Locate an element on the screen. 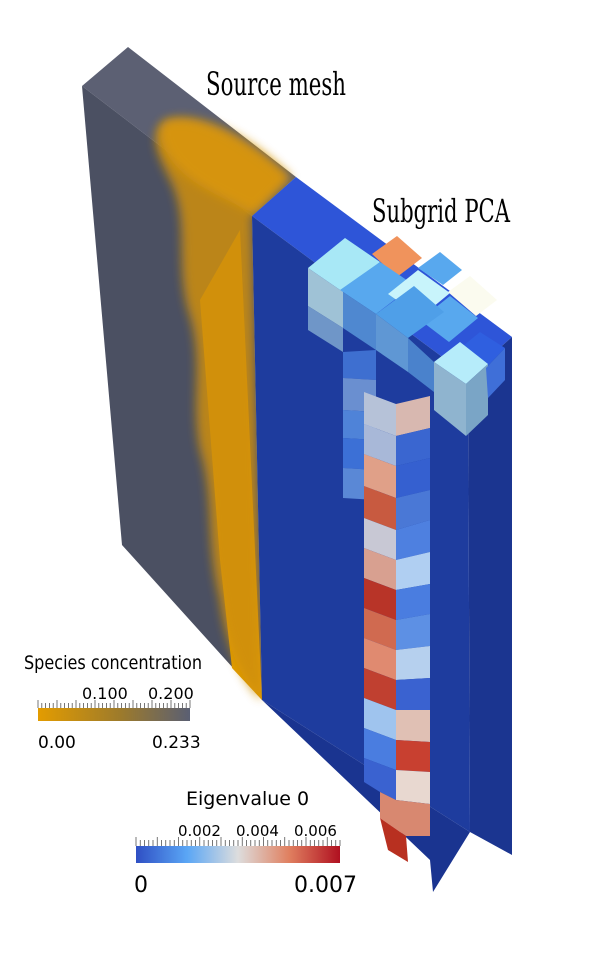  pca-stem-cells is located at coordinates (386, 606).